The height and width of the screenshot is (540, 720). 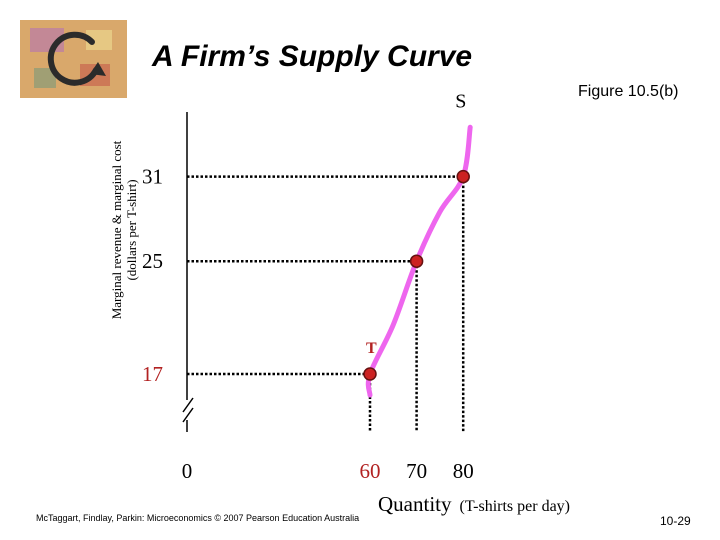 I want to click on x-axis-label: Quantity (T-shirts per day), so click(x=474, y=504).